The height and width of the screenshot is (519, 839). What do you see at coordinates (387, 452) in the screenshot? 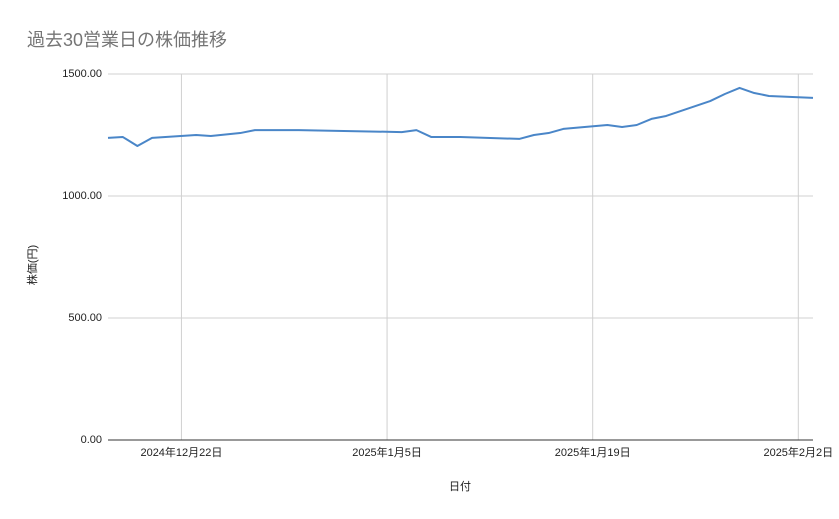
I see `x-tick-label: 2025年1月5日` at bounding box center [387, 452].